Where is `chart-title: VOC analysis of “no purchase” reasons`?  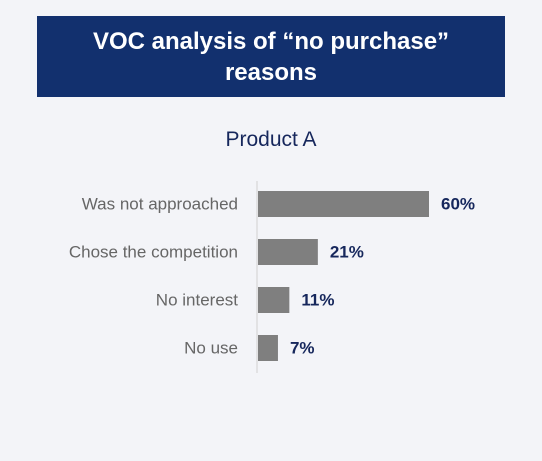 chart-title: VOC analysis of “no purchase” reasons is located at coordinates (271, 56).